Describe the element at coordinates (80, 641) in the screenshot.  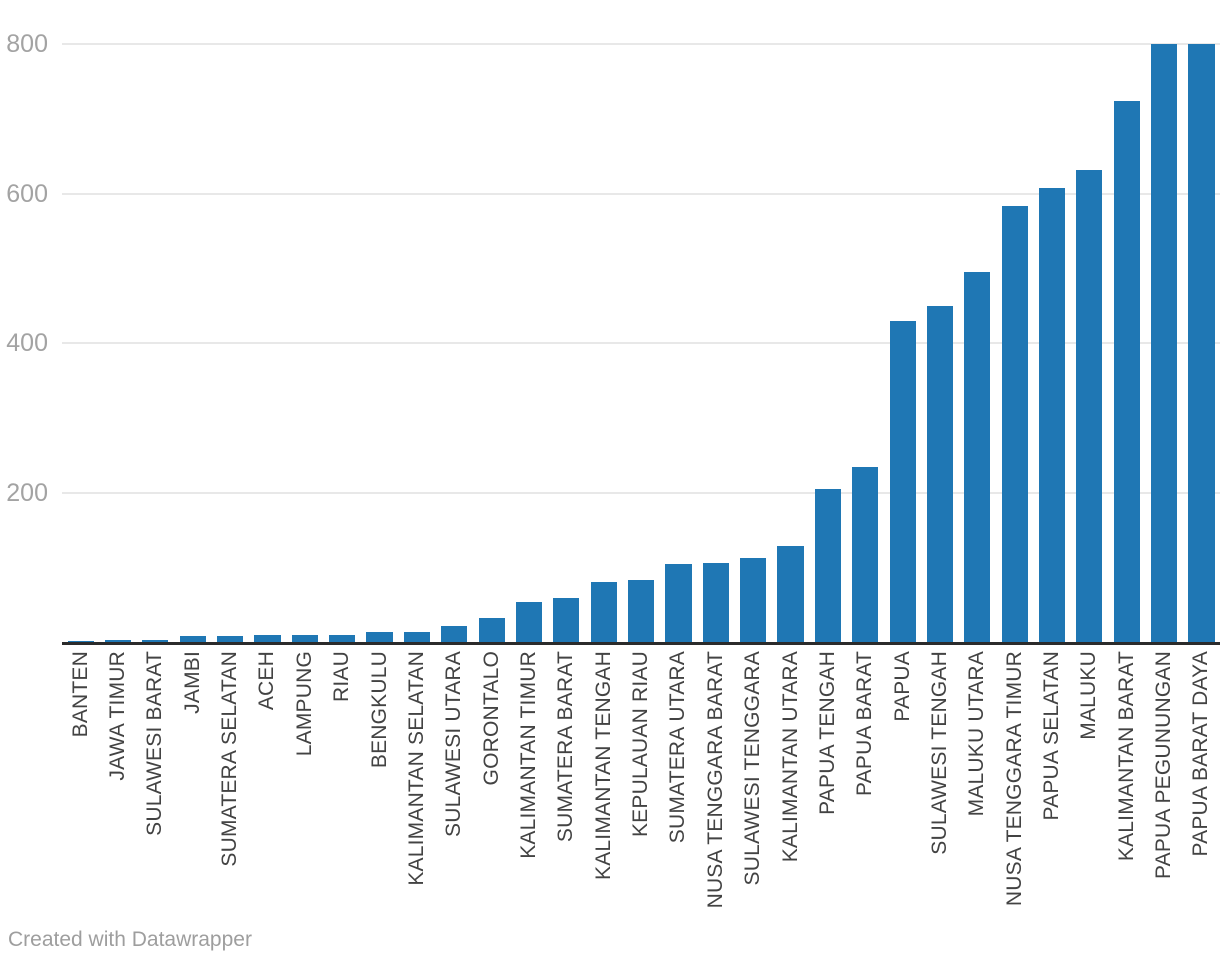
I see `bar-banten` at that location.